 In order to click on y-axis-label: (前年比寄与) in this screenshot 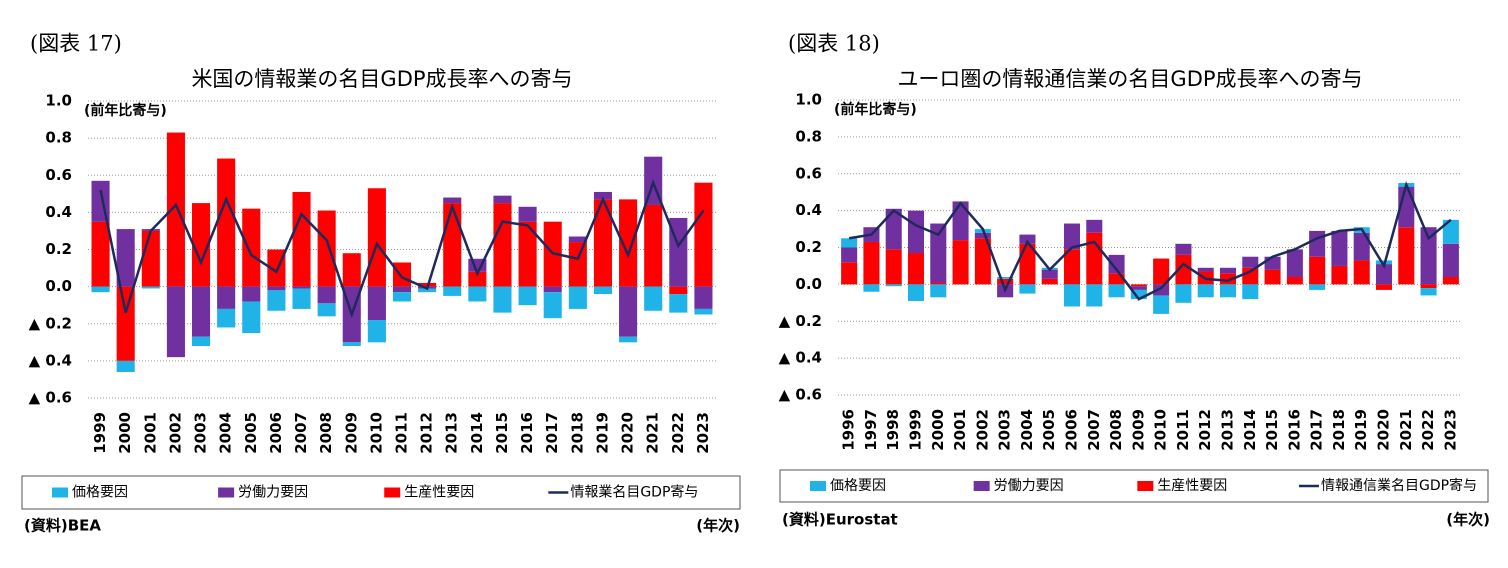, I will do `click(125, 110)`.